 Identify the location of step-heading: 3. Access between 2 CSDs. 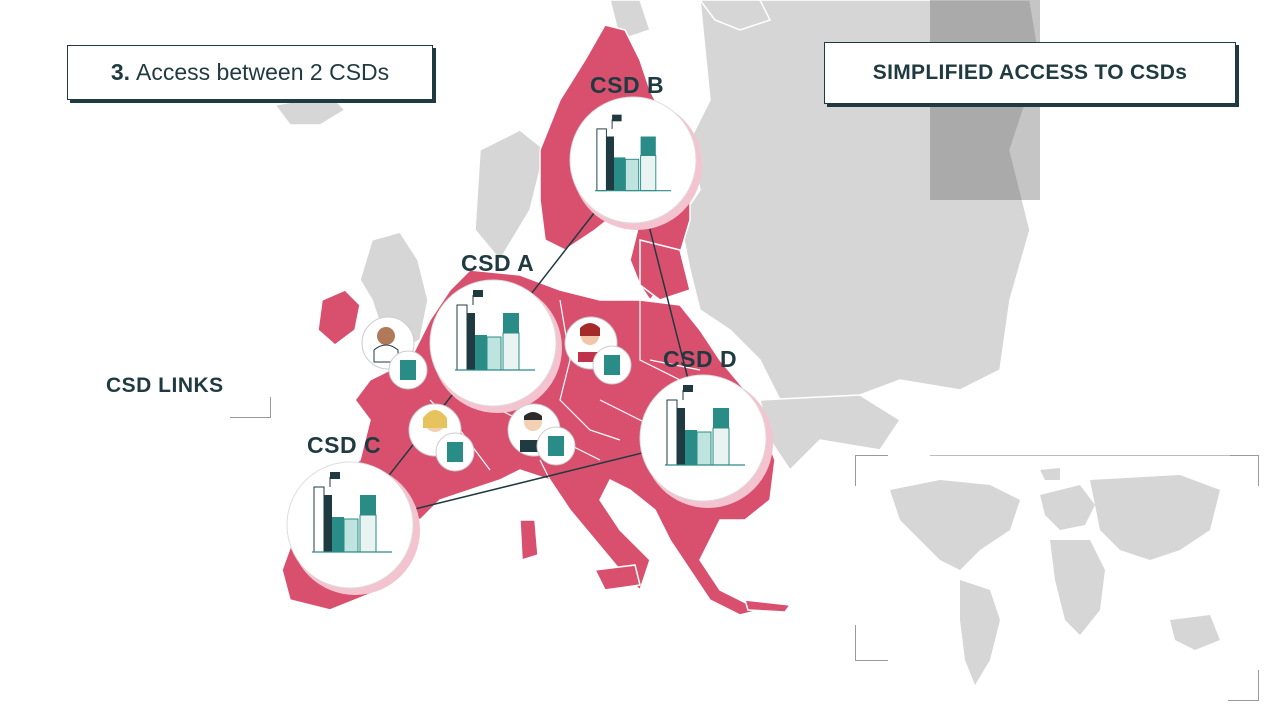
(250, 72).